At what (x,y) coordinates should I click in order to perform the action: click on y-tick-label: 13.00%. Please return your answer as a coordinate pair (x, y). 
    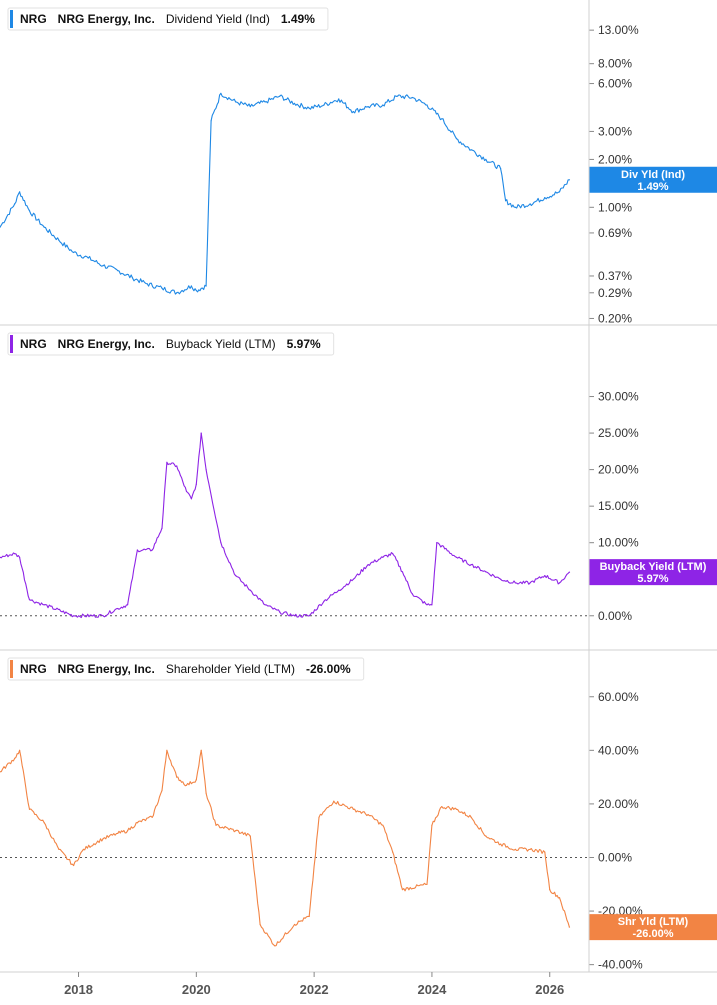
    Looking at the image, I should click on (618, 30).